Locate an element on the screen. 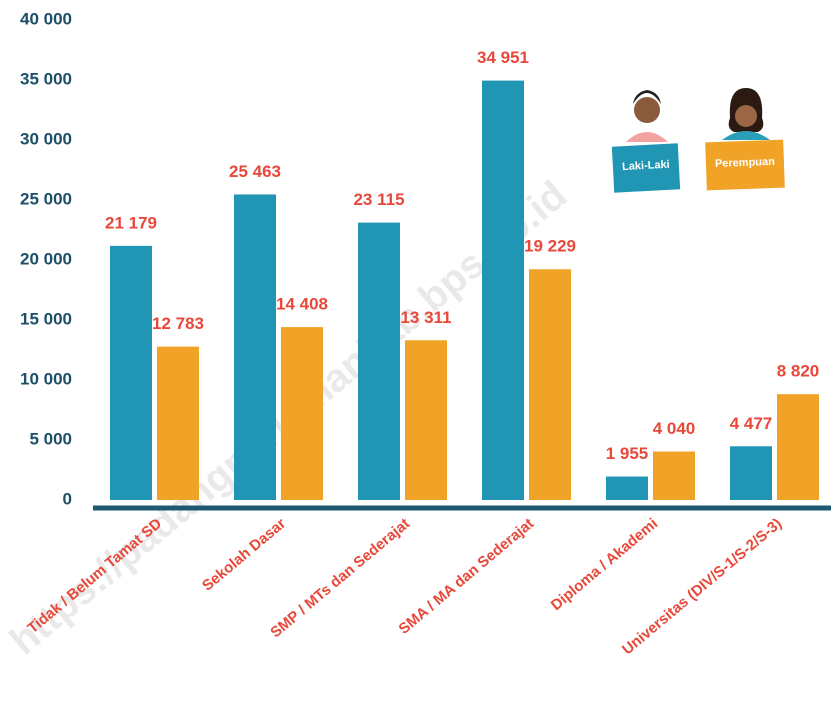  y-tick-label: 20 000 is located at coordinates (46, 258).